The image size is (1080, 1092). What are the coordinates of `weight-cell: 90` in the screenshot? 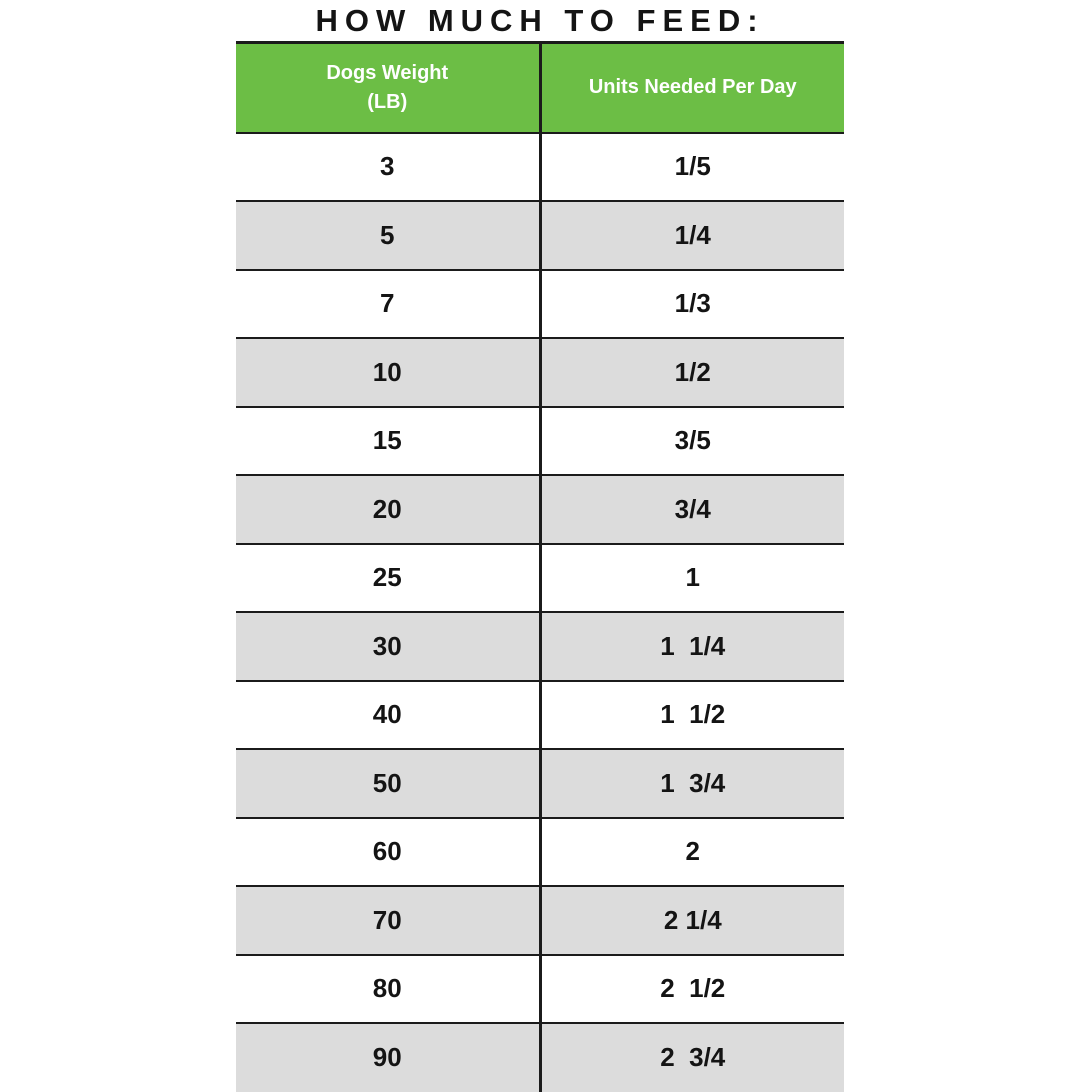 It's located at (389, 1057).